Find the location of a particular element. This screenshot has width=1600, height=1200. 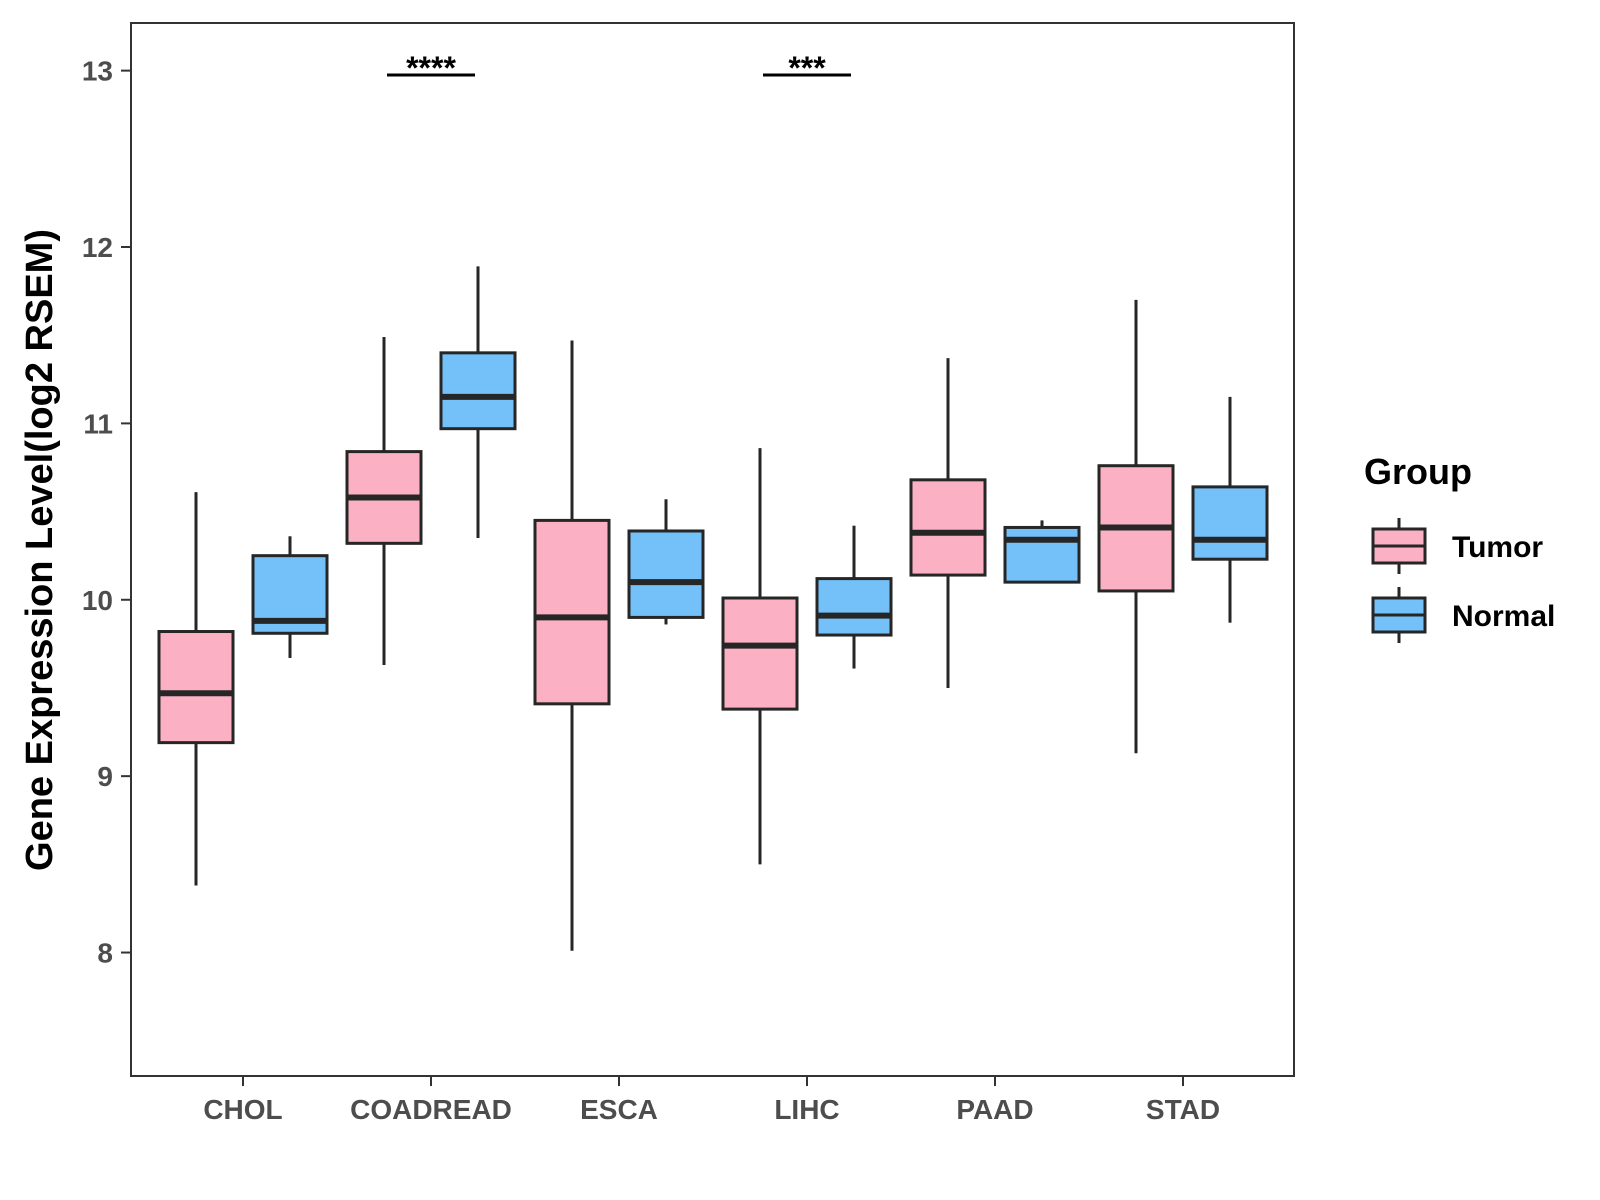

significance-label: **** is located at coordinates (431, 68).